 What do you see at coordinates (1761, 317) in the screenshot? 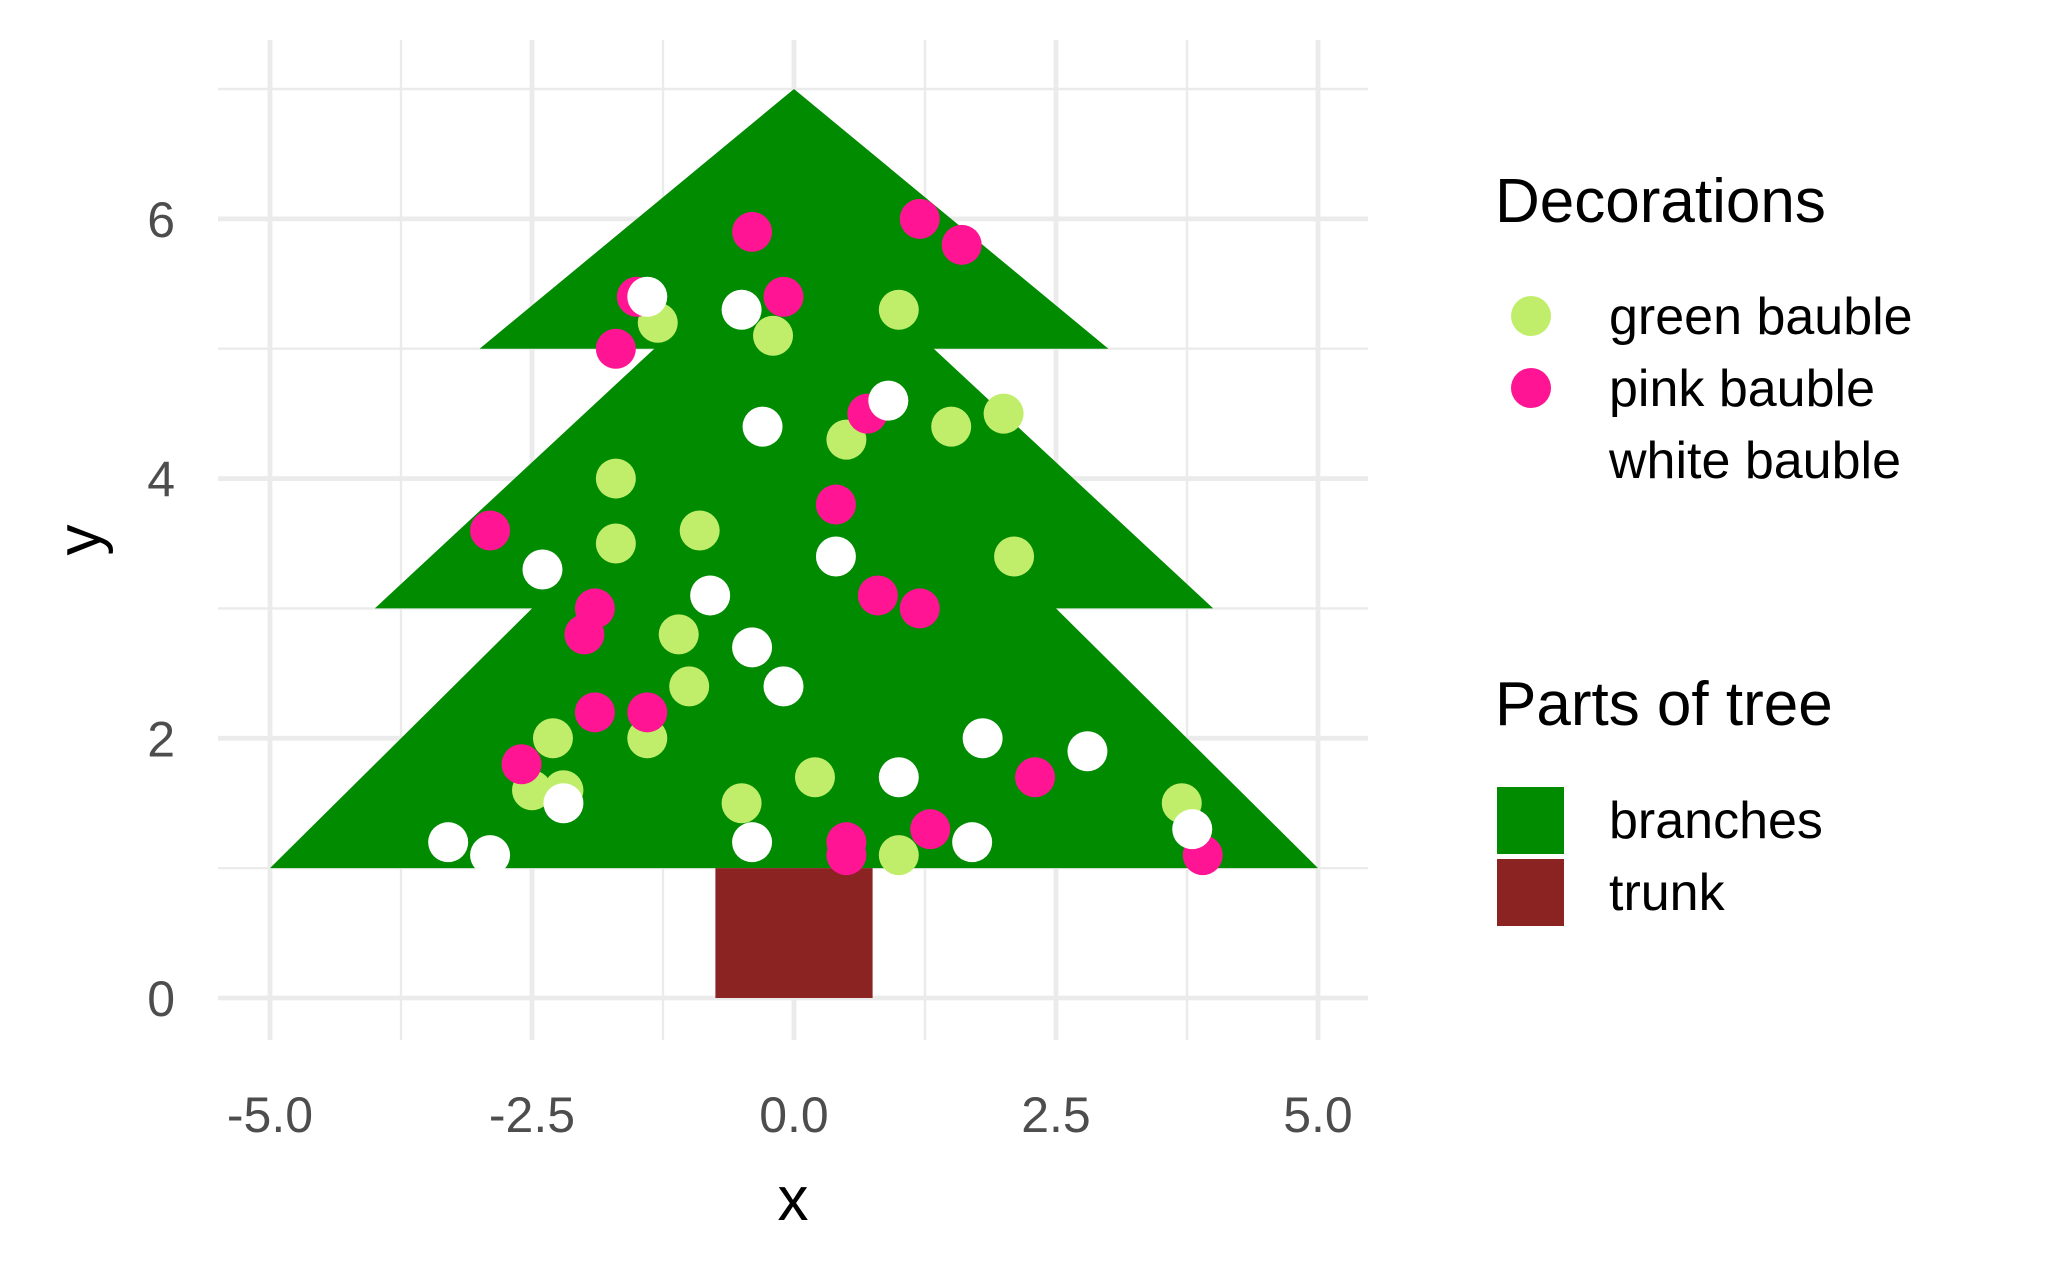
I see `legend-label-green-bauble: green bauble` at bounding box center [1761, 317].